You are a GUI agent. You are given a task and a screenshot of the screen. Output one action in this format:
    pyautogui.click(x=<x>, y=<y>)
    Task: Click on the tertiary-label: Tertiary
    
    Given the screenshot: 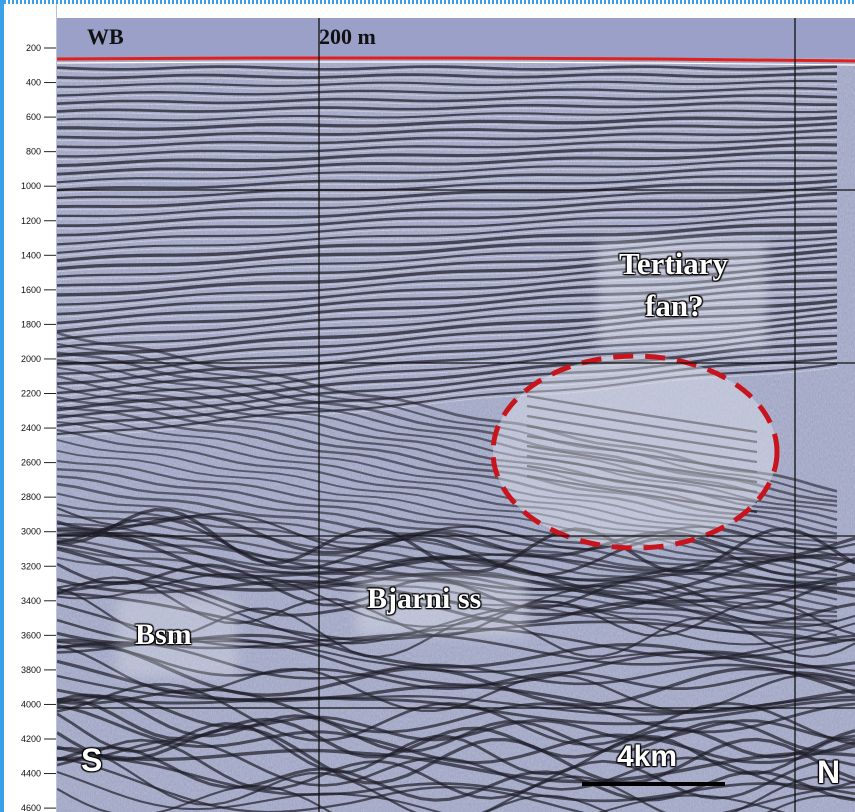 What is the action you would take?
    pyautogui.click(x=674, y=263)
    